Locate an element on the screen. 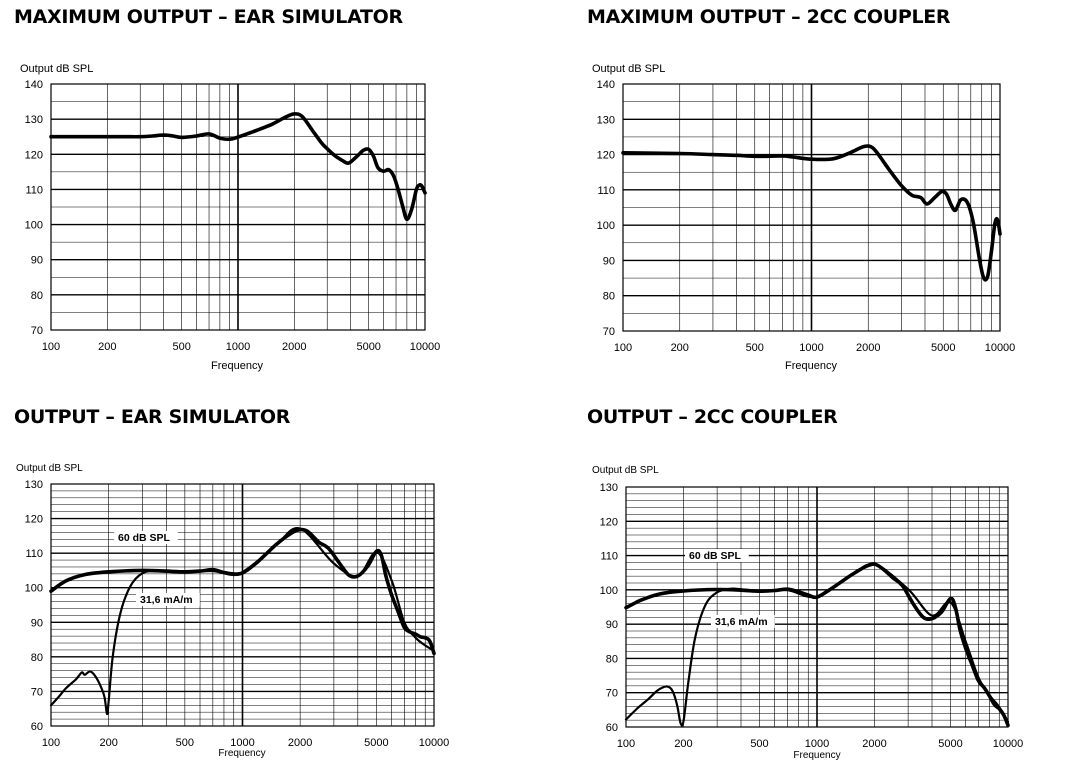 The height and width of the screenshot is (776, 1070). chart-title: OUTPUT – 2CC COUPLER is located at coordinates (712, 417).